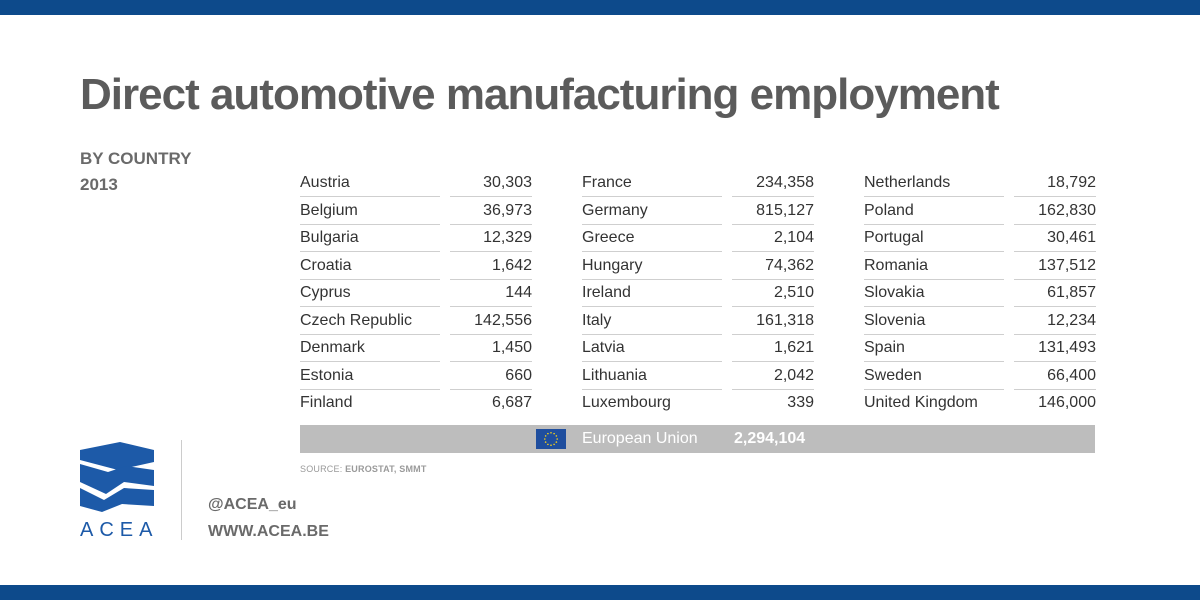 This screenshot has width=1200, height=600. I want to click on footer-divider, so click(181, 490).